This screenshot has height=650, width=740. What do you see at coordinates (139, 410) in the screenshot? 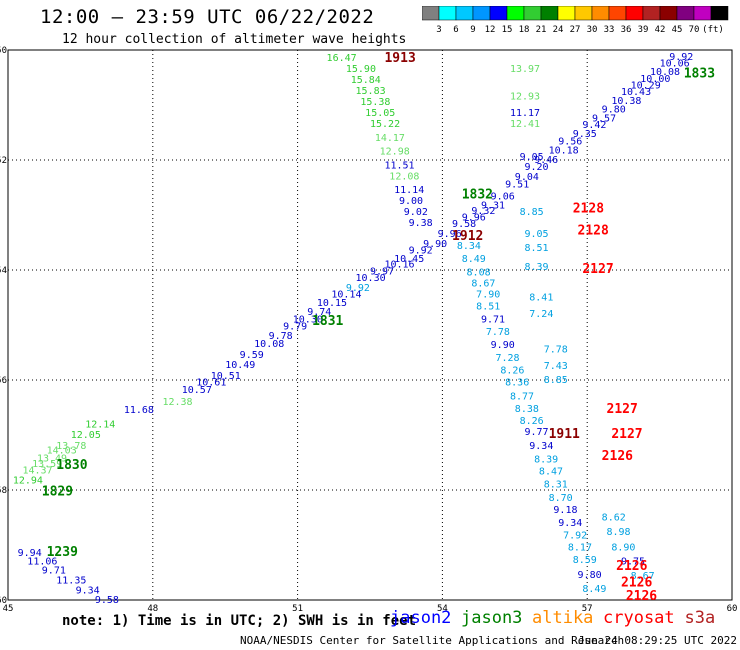
I see `wave-height-point: 11.68` at bounding box center [139, 410].